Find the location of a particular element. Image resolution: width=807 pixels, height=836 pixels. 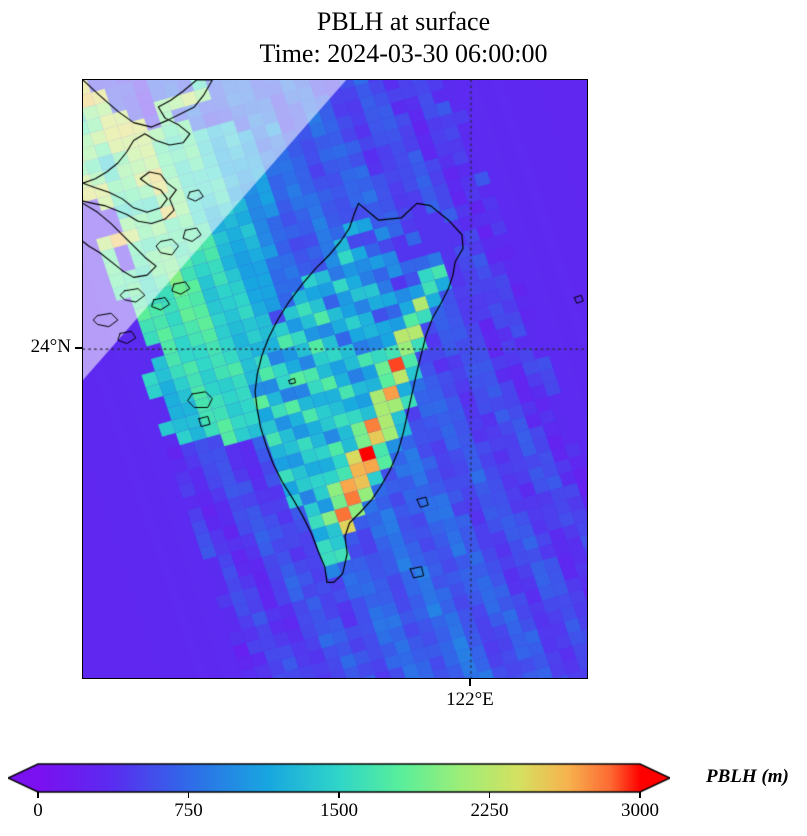

y-tick-label-0: 24°N is located at coordinates (50, 347).